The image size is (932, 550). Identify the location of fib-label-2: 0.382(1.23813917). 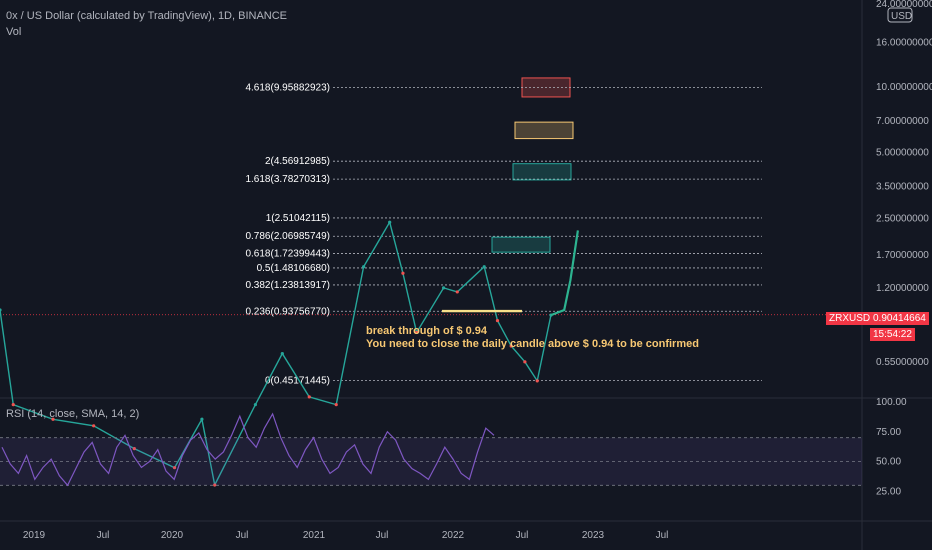
(287, 285).